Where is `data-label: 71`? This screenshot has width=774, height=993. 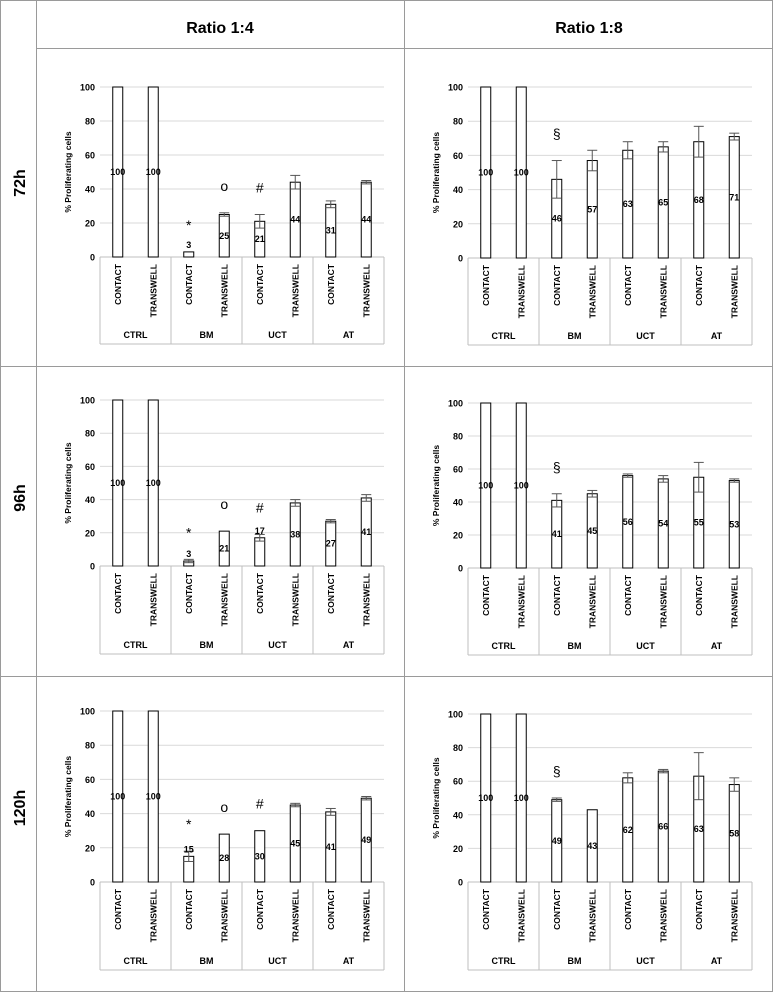
data-label: 71 is located at coordinates (734, 197).